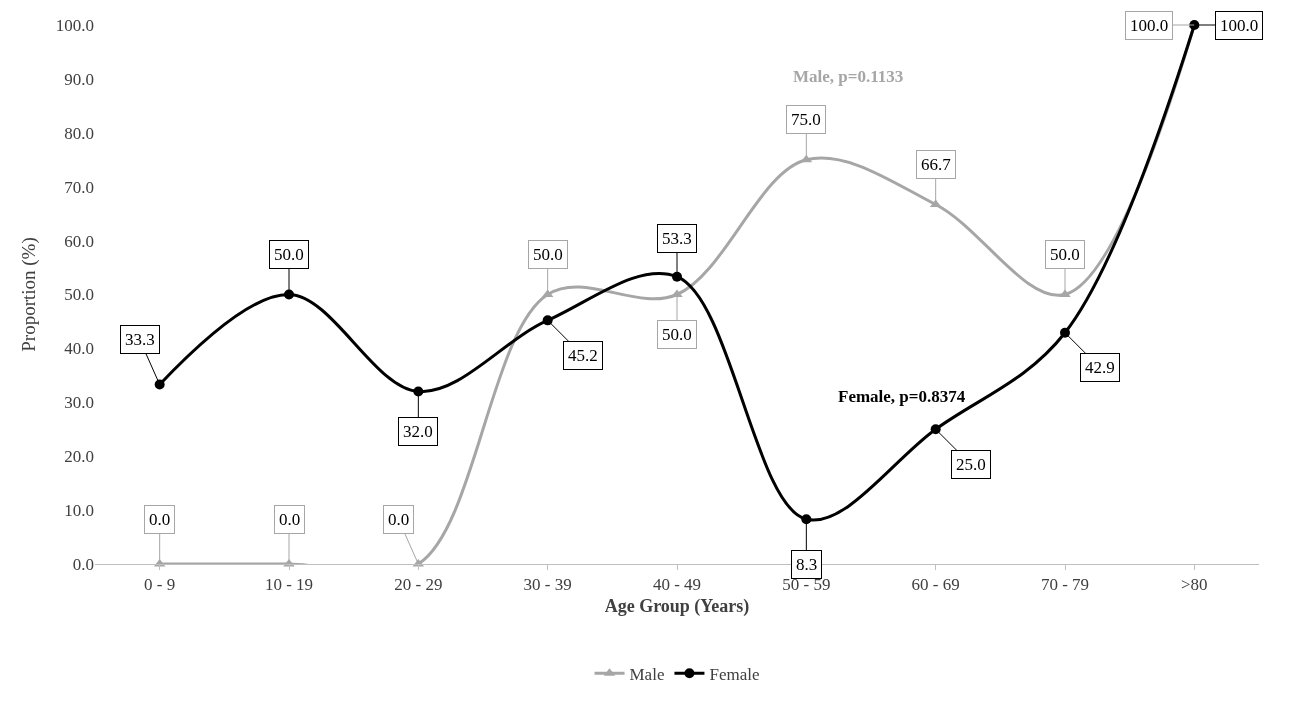  I want to click on x-tick-label: 60 - 69, so click(935, 585).